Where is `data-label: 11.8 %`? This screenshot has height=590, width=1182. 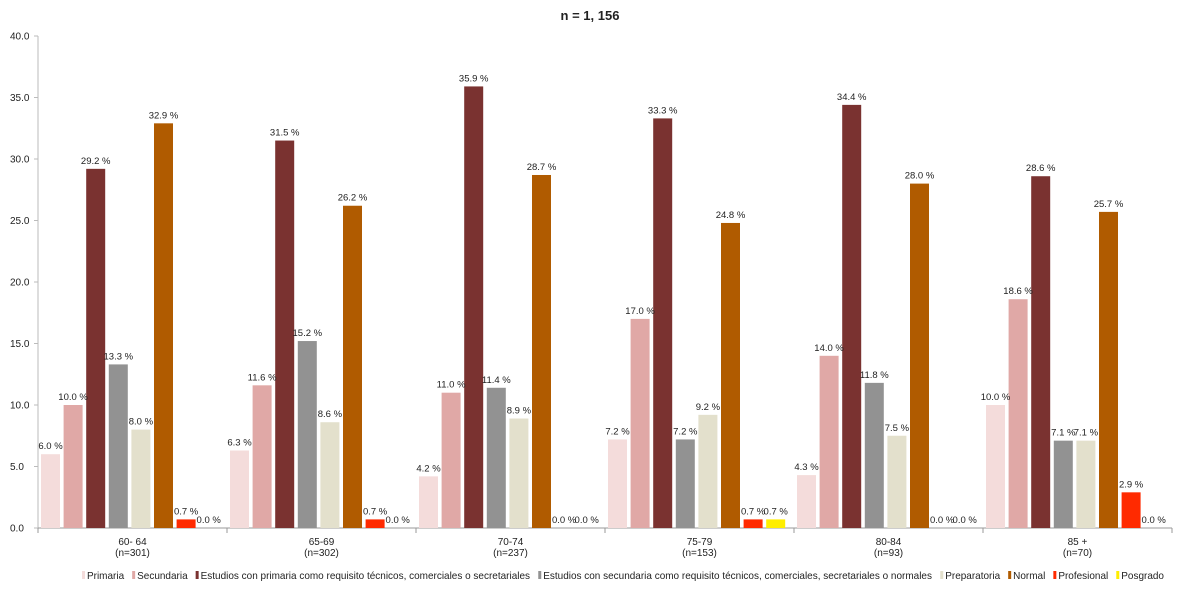
data-label: 11.8 % is located at coordinates (874, 375).